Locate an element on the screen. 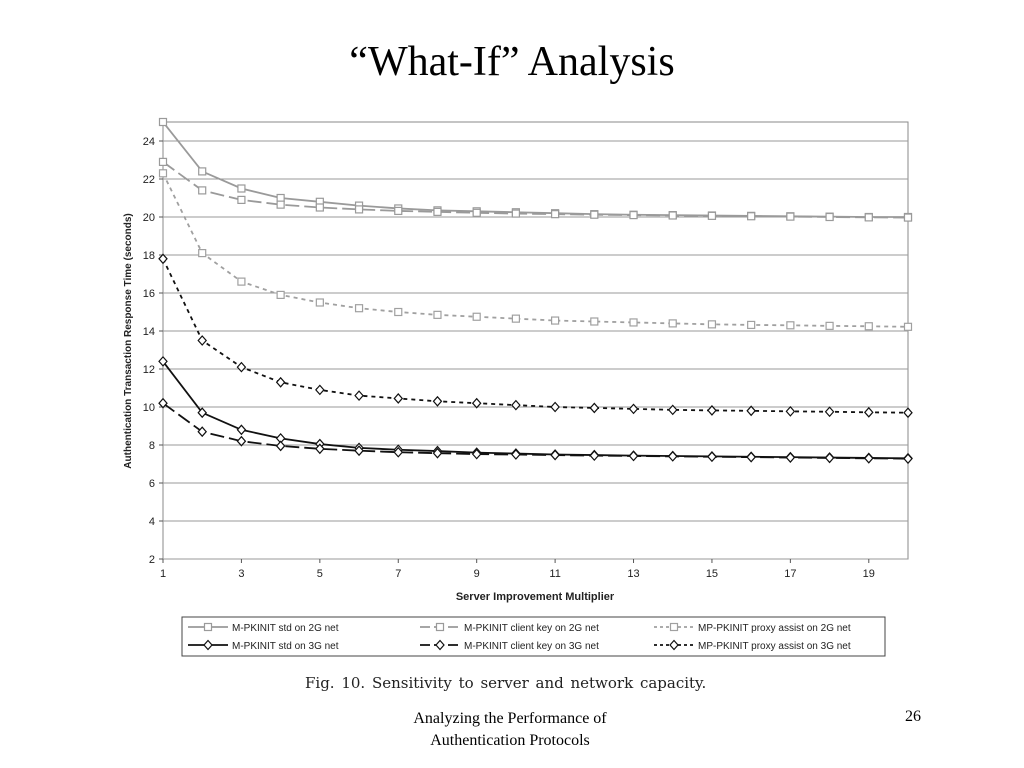 Image resolution: width=1024 pixels, height=768 pixels. x-tick-label: 19 is located at coordinates (869, 574).